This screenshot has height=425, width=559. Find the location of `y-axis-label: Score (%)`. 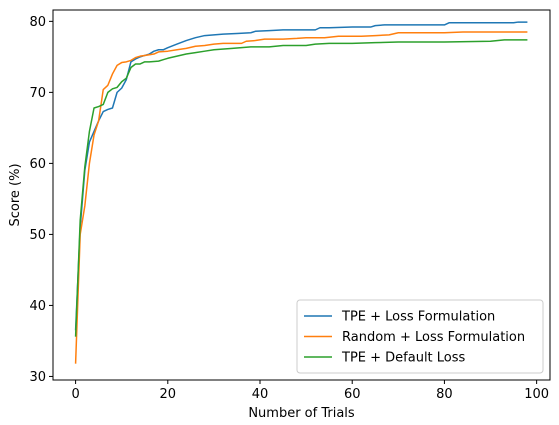

y-axis-label: Score (%) is located at coordinates (15, 194).